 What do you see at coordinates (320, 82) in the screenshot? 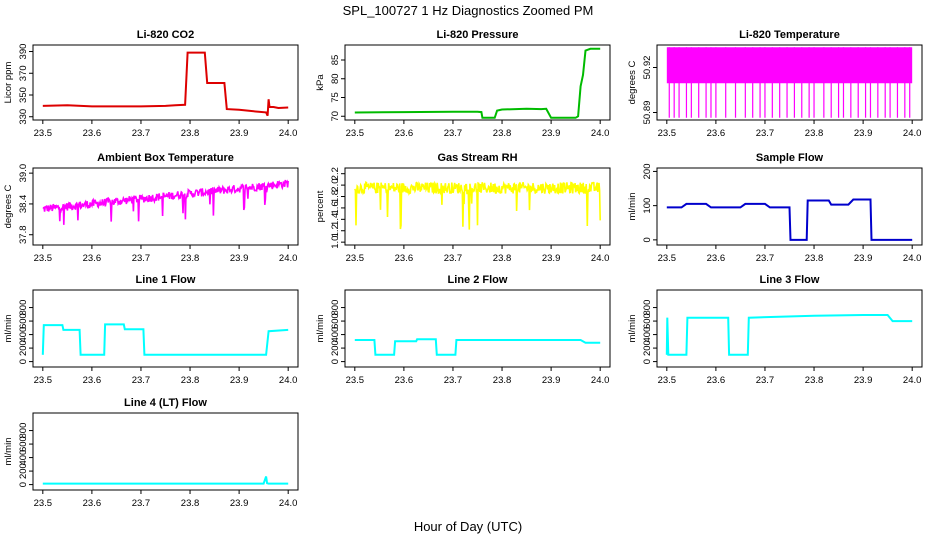
I see `y-axis-label: kPa` at bounding box center [320, 82].